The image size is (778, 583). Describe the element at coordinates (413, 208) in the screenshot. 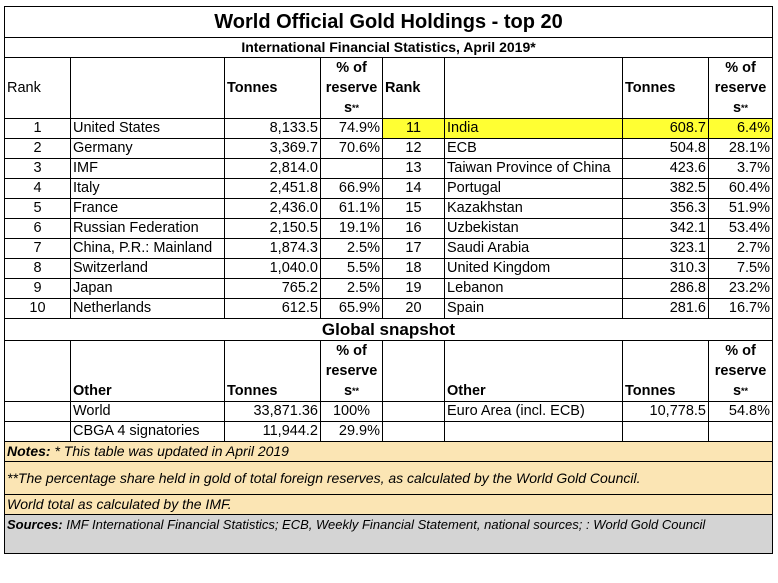

I see `rank-cell: 15` at that location.